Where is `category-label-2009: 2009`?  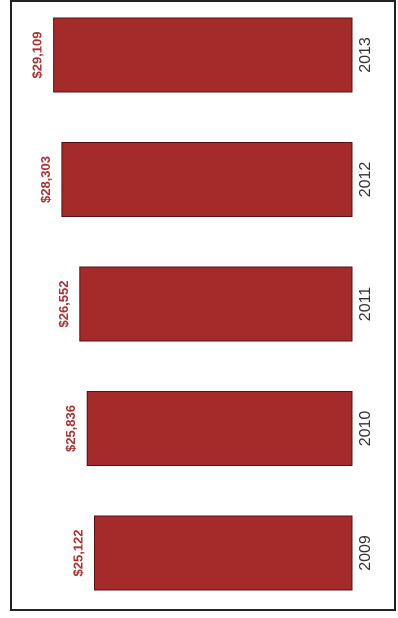 category-label-2009: 2009 is located at coordinates (365, 553).